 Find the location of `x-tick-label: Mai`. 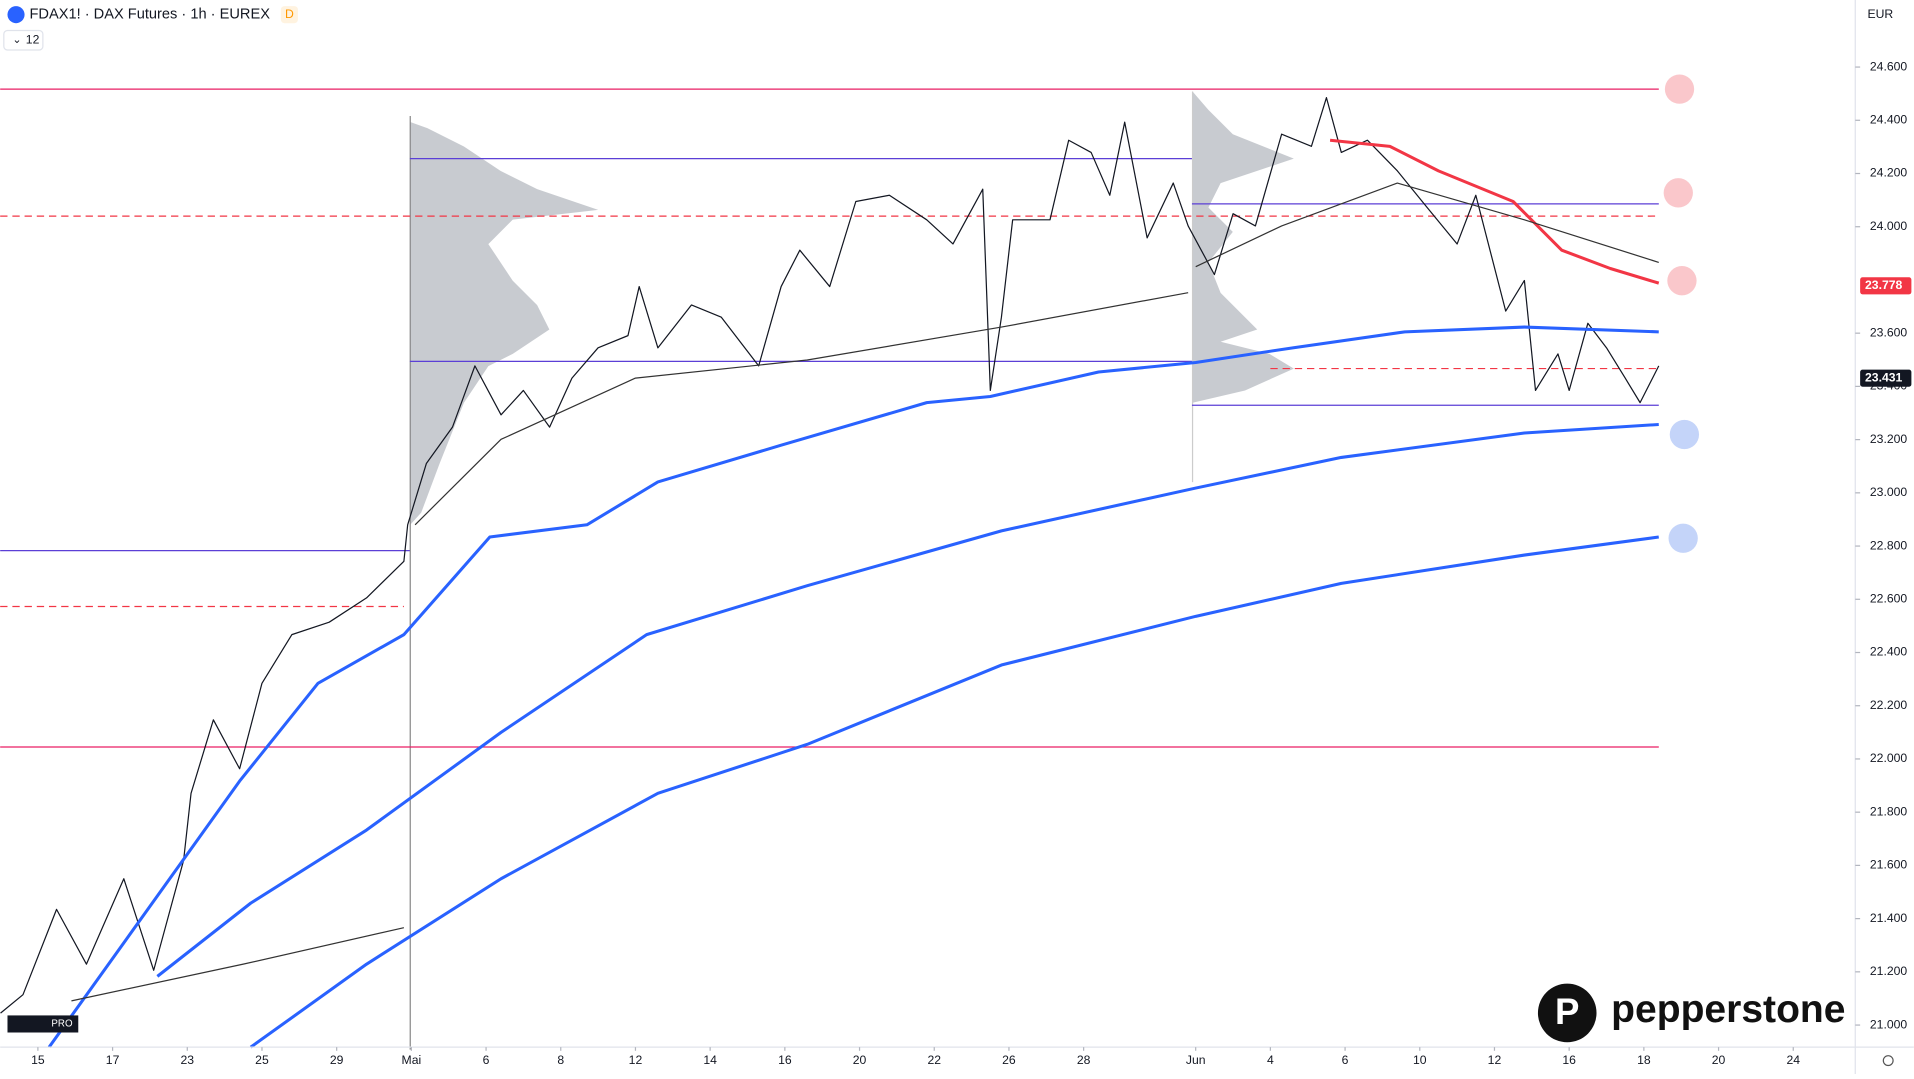

x-tick-label: Mai is located at coordinates (412, 1060).